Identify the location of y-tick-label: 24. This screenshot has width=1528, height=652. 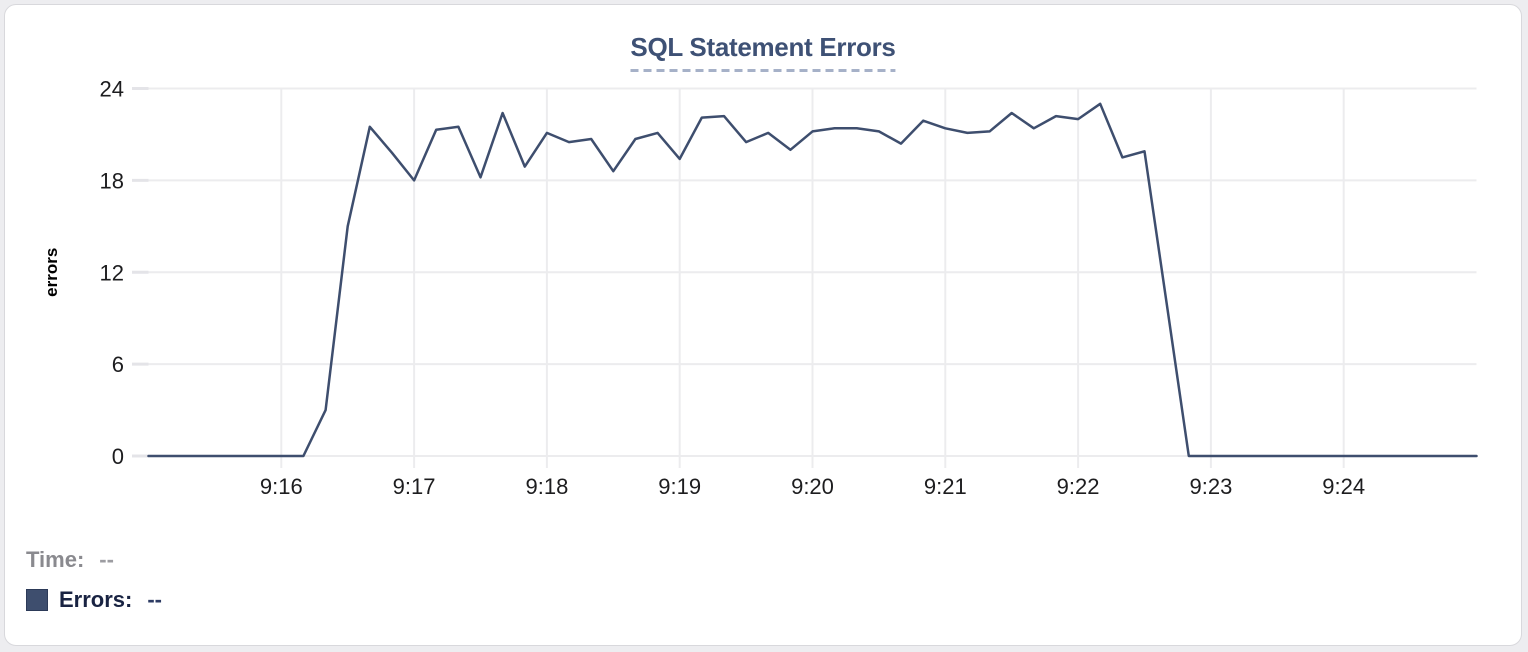
(112, 89).